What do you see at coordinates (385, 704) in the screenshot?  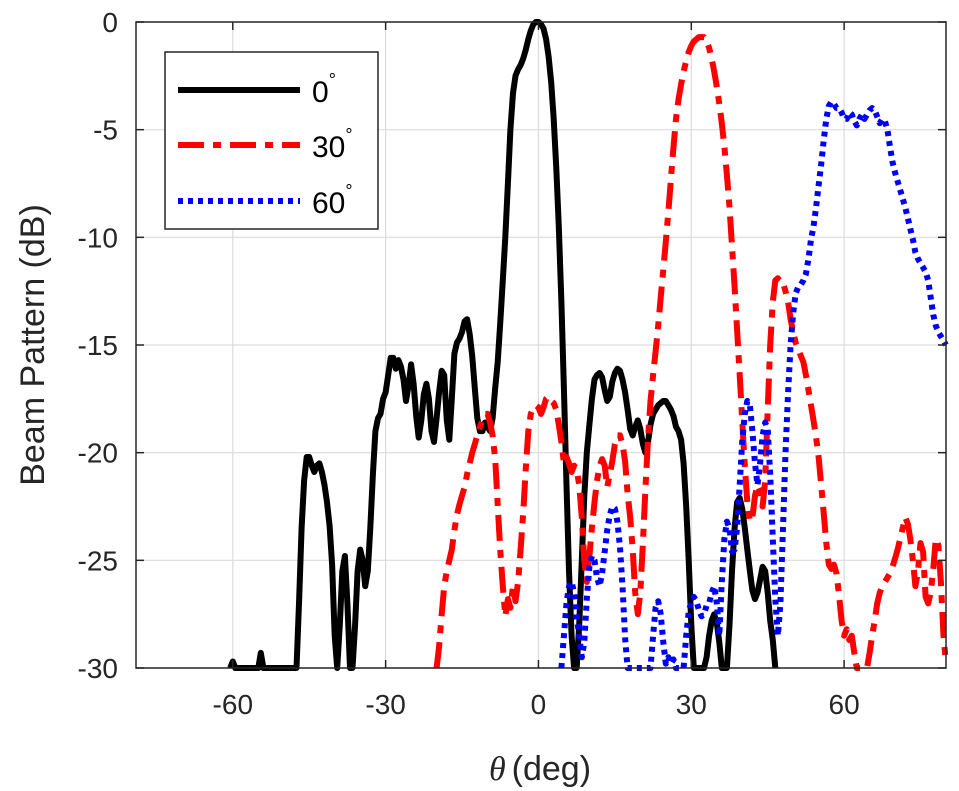 I see `x-tick-label: -30` at bounding box center [385, 704].